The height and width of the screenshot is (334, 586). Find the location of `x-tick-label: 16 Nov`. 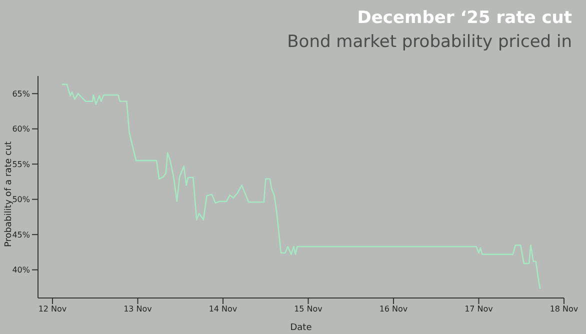

x-tick-label: 16 Nov is located at coordinates (393, 309).